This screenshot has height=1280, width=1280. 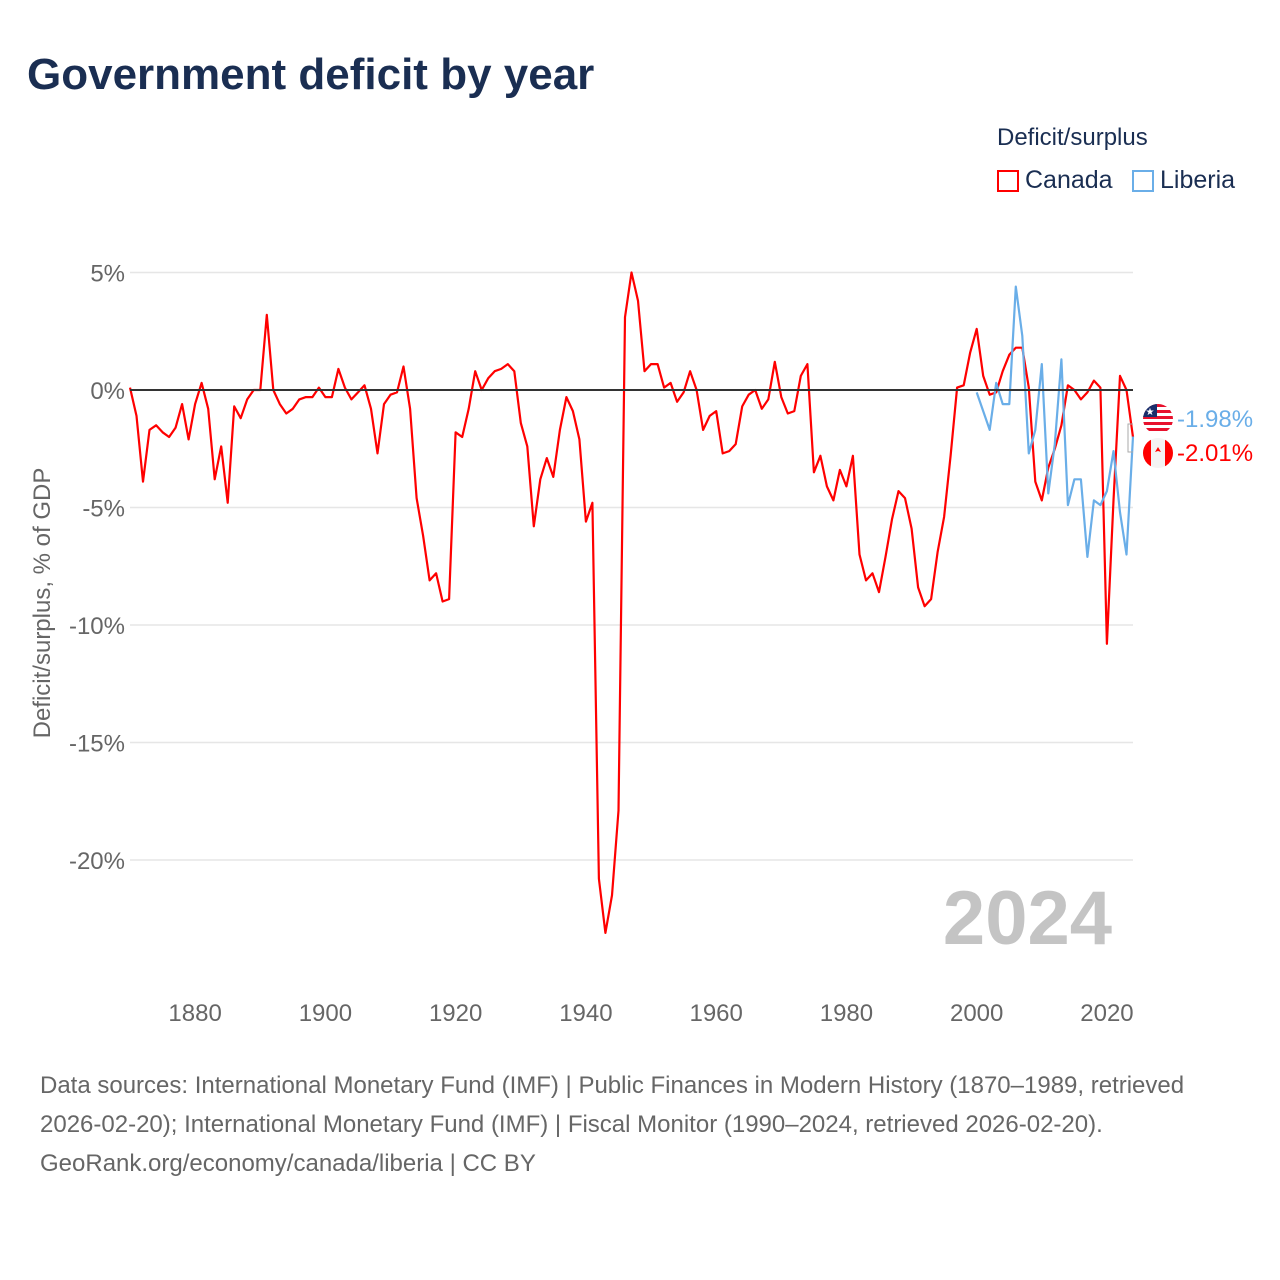 What do you see at coordinates (1027, 918) in the screenshot?
I see `year-watermark: 2024` at bounding box center [1027, 918].